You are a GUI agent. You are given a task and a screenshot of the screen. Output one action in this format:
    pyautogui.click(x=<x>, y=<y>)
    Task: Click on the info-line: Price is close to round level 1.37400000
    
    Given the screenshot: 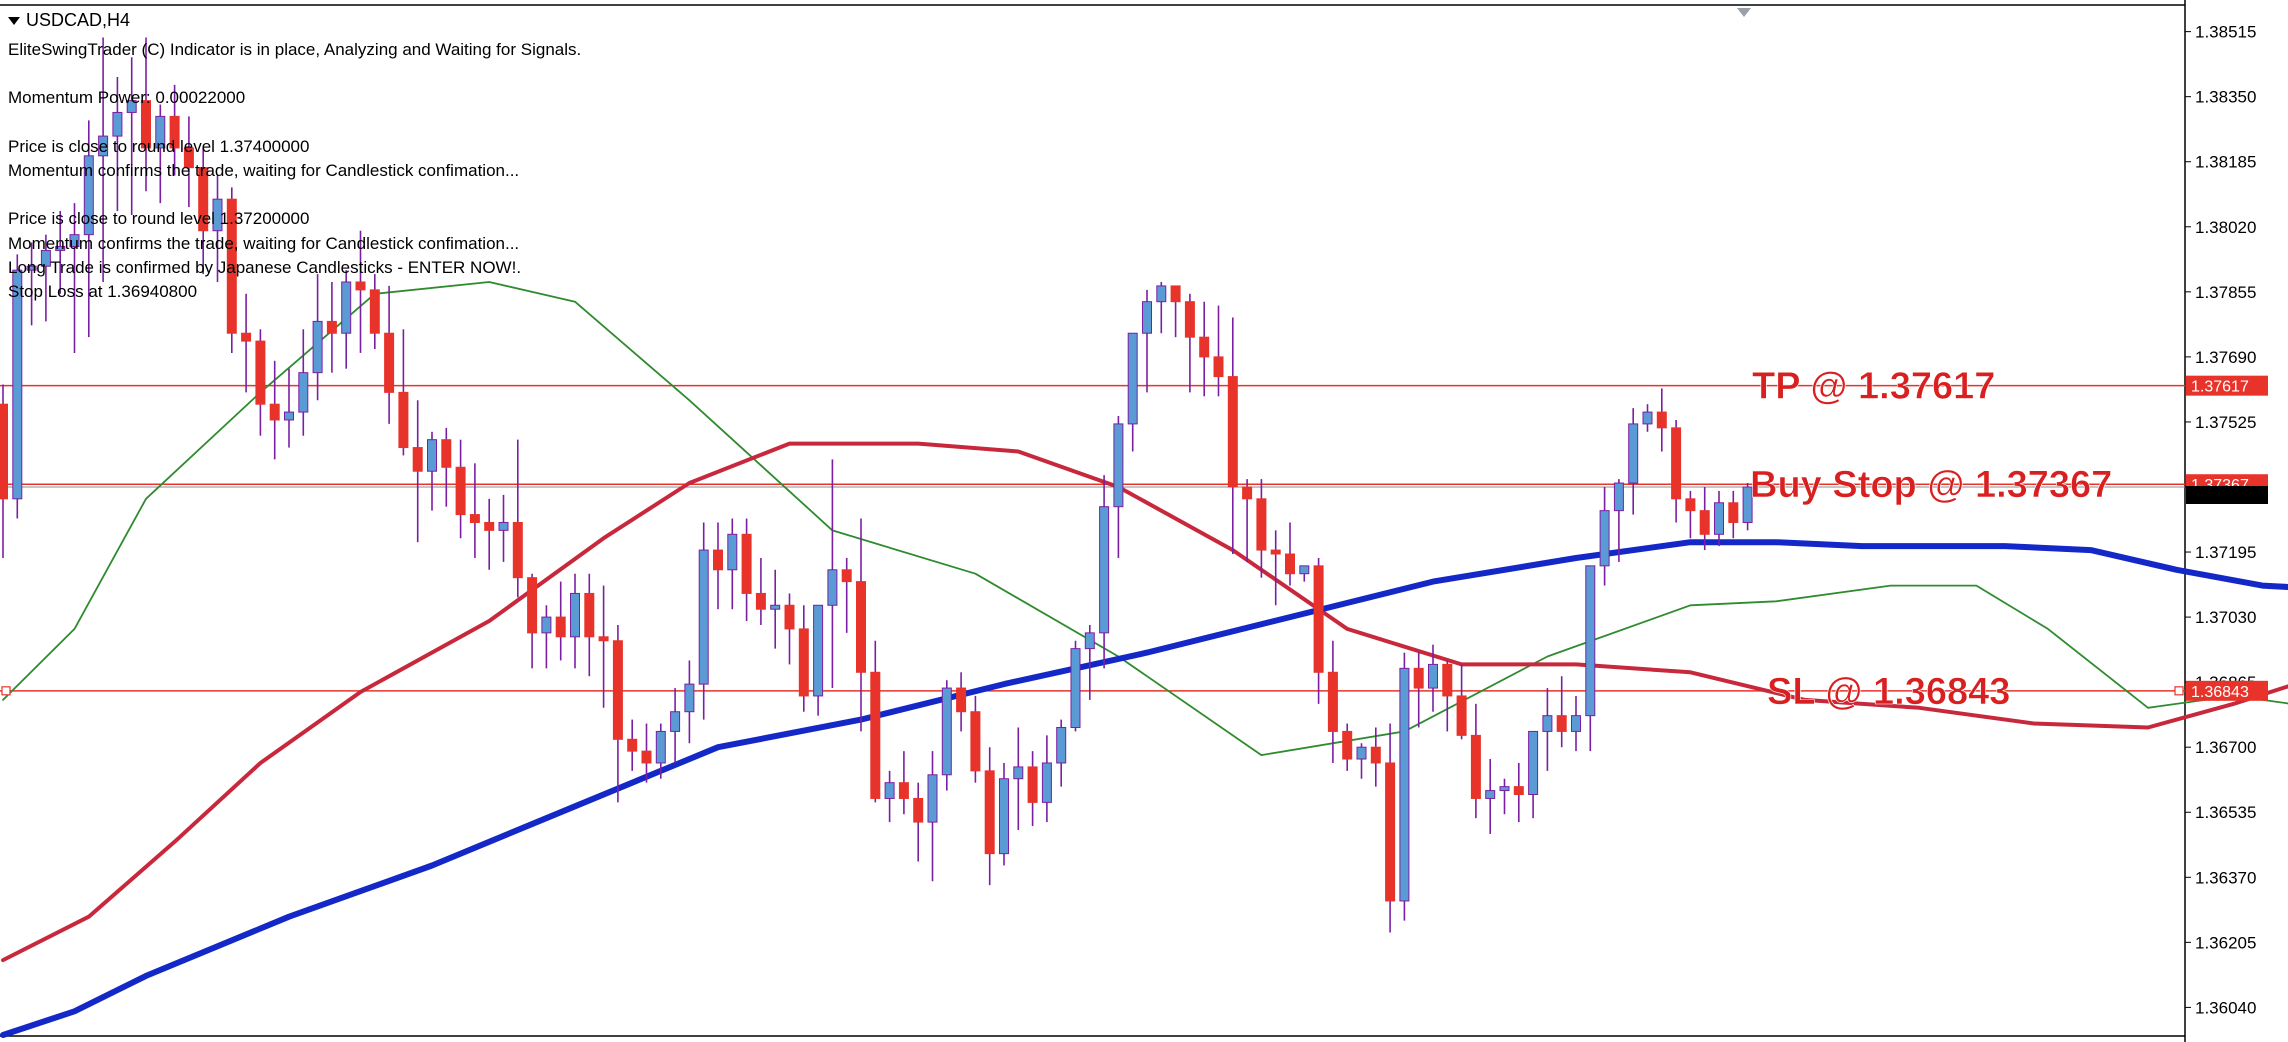 What is the action you would take?
    pyautogui.click(x=159, y=146)
    